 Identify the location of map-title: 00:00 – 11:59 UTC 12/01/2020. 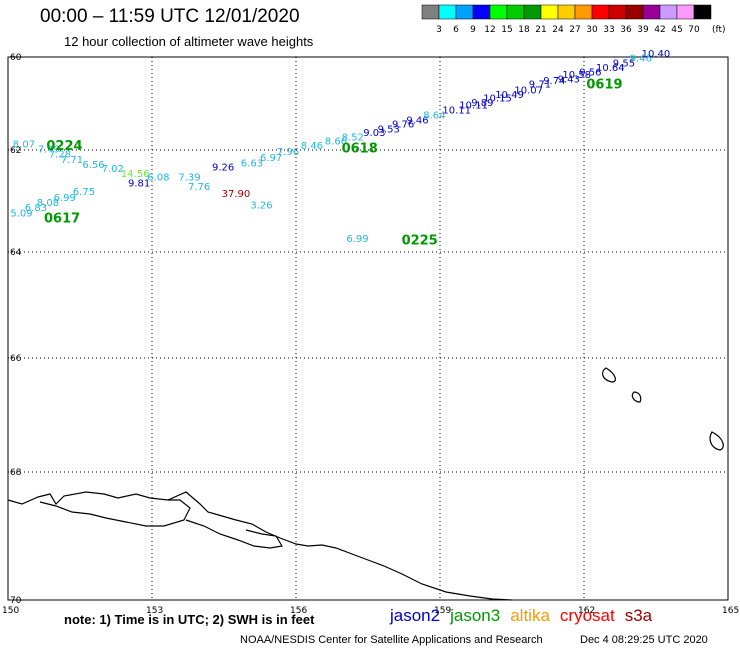
(170, 16).